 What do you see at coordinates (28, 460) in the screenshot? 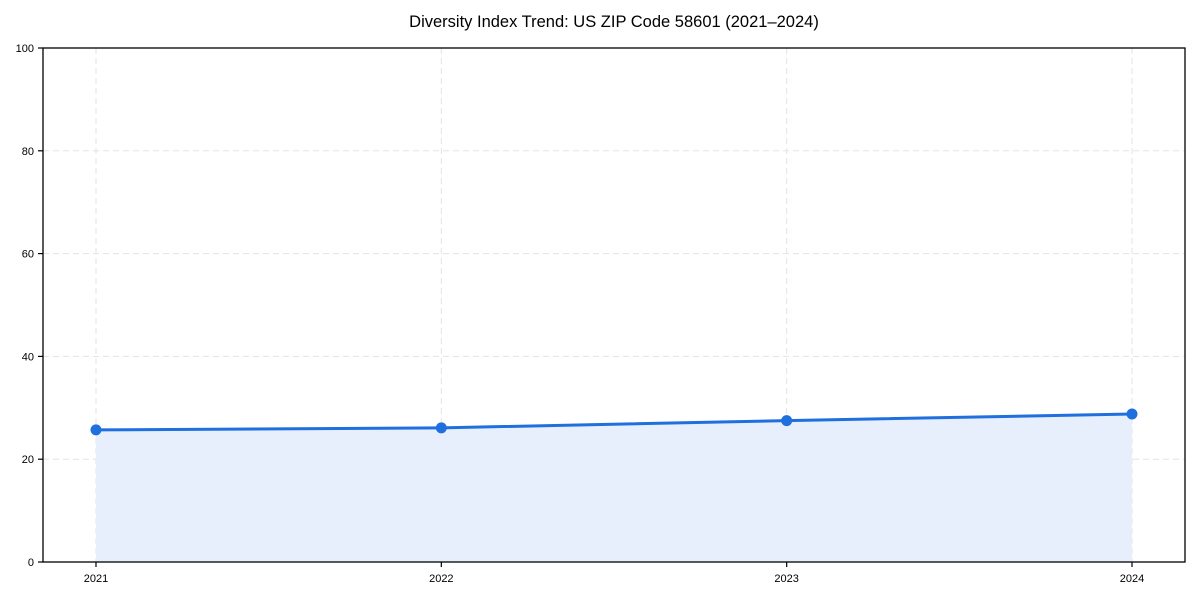
I see `y-tick-label: 20` at bounding box center [28, 460].